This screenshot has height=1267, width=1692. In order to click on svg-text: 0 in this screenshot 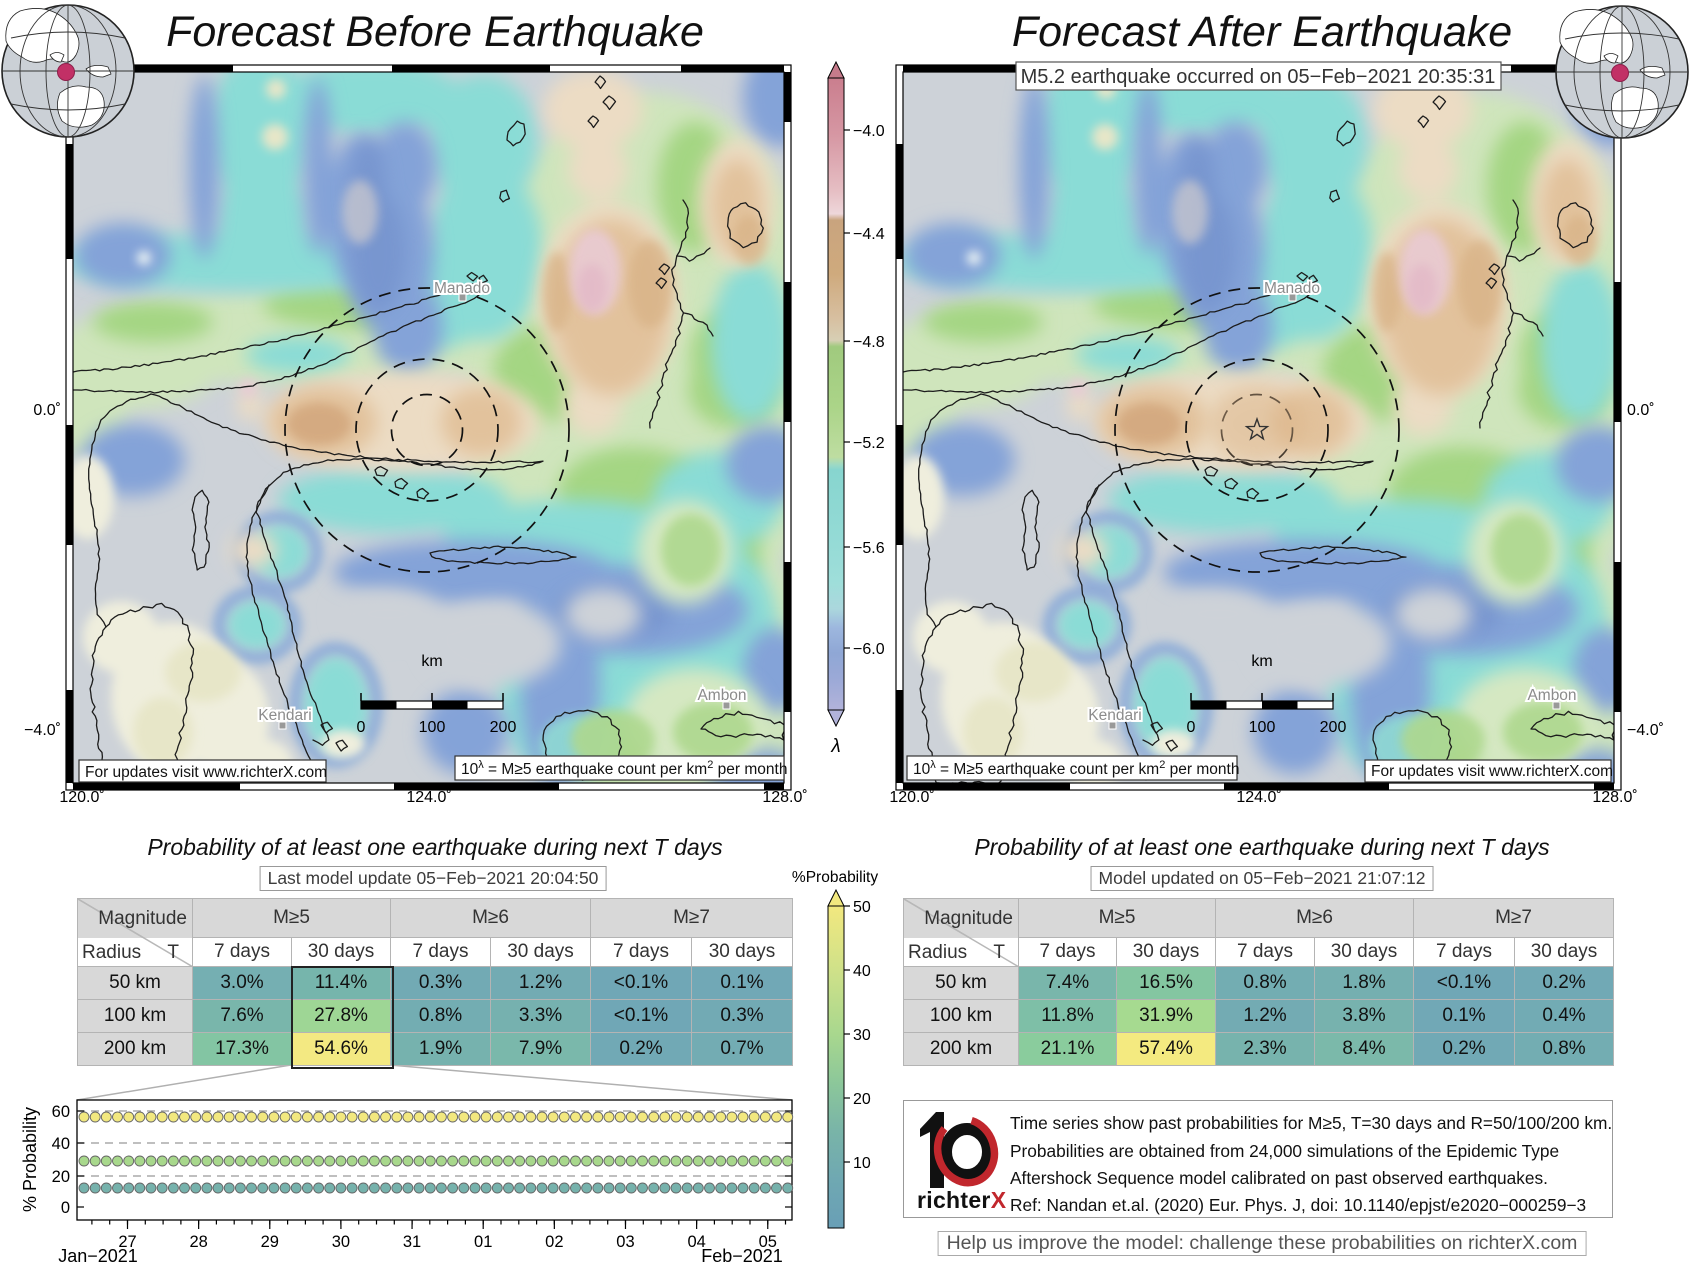, I will do `click(65, 1208)`.